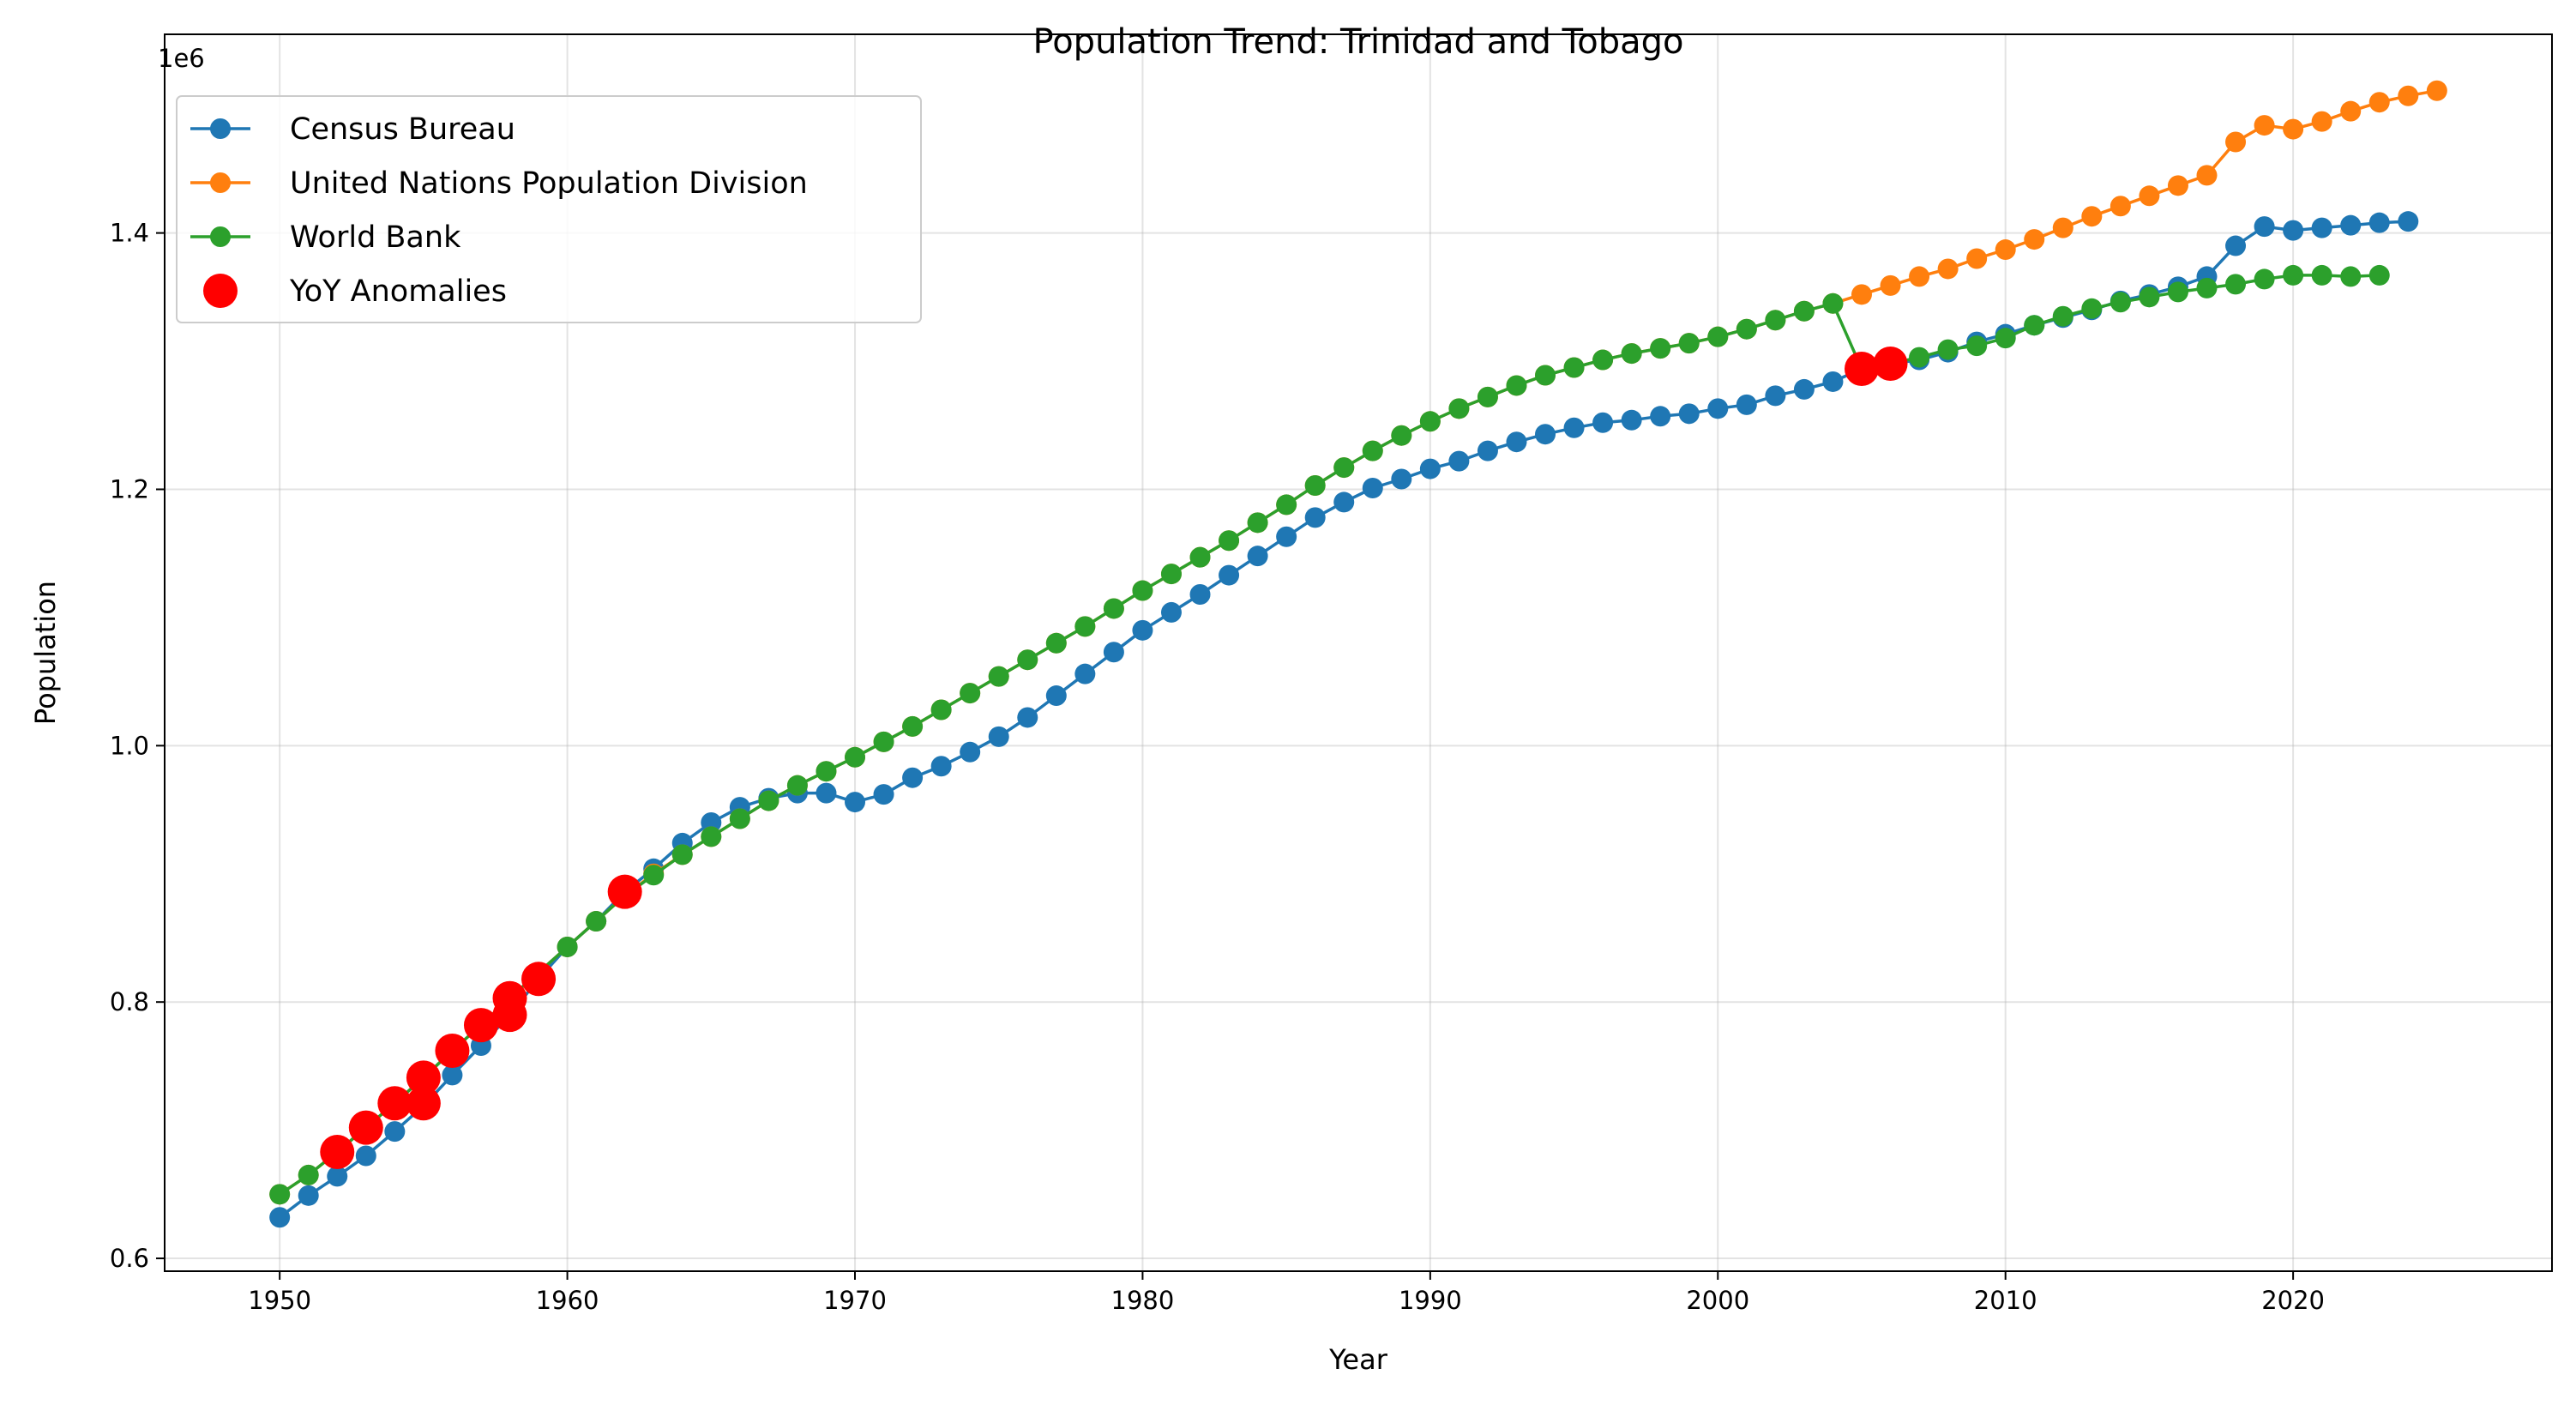 The height and width of the screenshot is (1405, 2576). What do you see at coordinates (46, 653) in the screenshot?
I see `y-axis-label: Population` at bounding box center [46, 653].